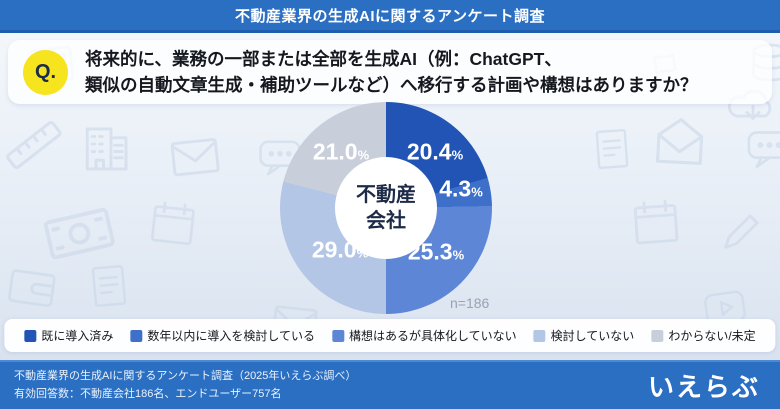 This screenshot has height=409, width=780. What do you see at coordinates (470, 303) in the screenshot?
I see `sample-size-label: n=186` at bounding box center [470, 303].